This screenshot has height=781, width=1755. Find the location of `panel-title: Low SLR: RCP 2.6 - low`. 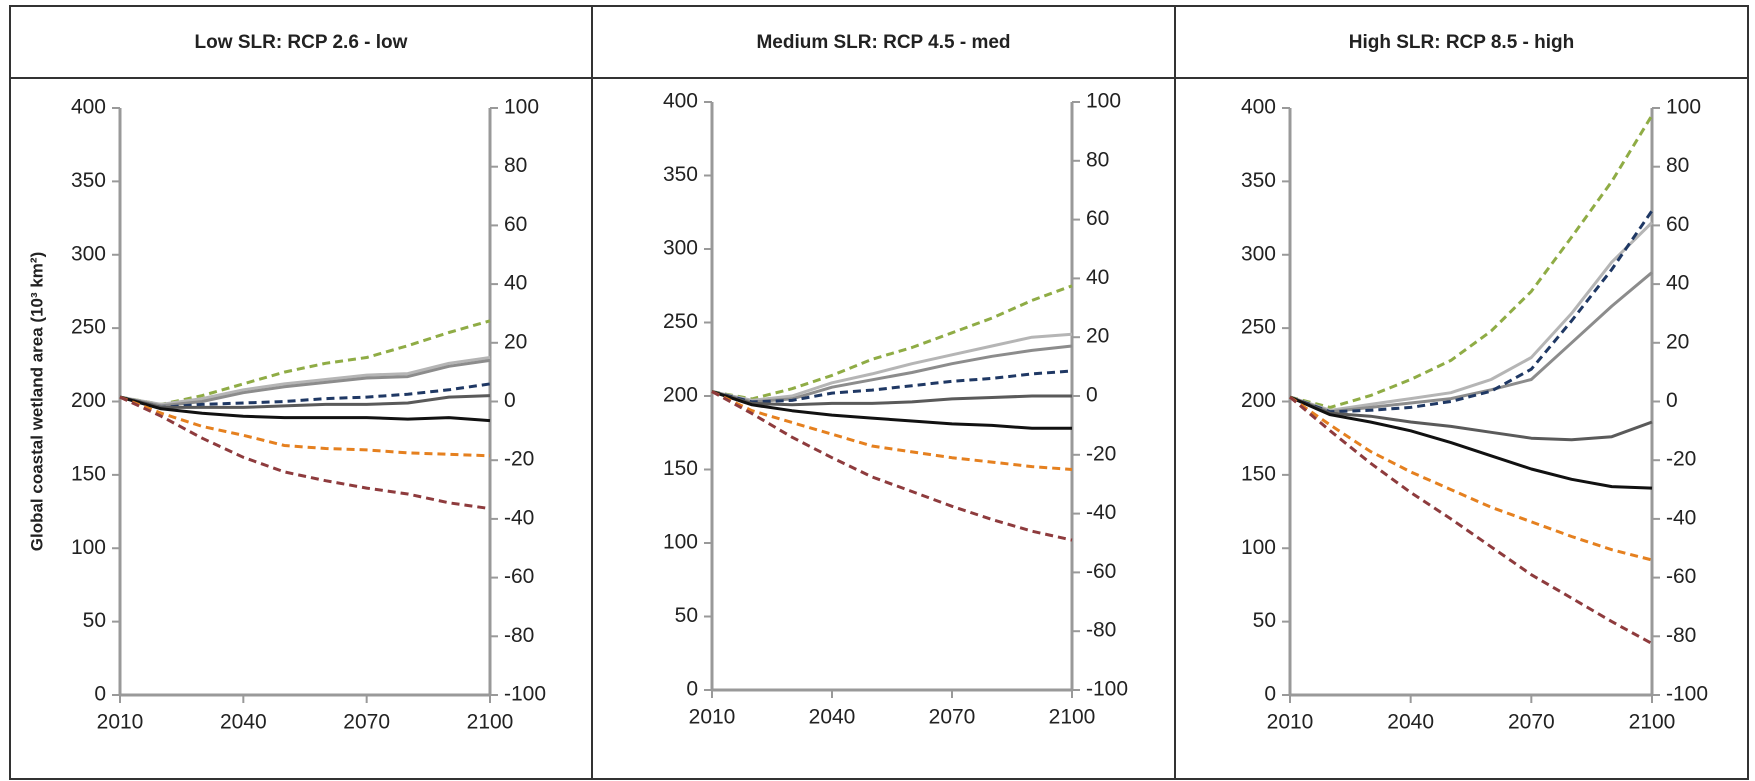

panel-title: Low SLR: RCP 2.6 - low is located at coordinates (301, 42).